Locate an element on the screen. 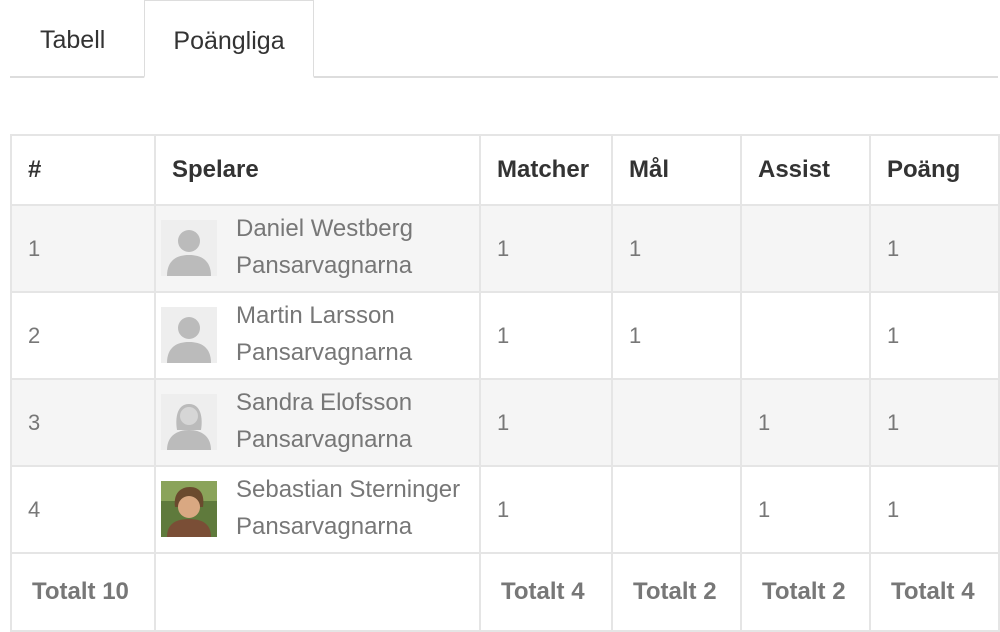 Image resolution: width=1000 pixels, height=632 pixels. table-row: 1 Daniel Westberg Pansarvagnarna is located at coordinates (505, 248).